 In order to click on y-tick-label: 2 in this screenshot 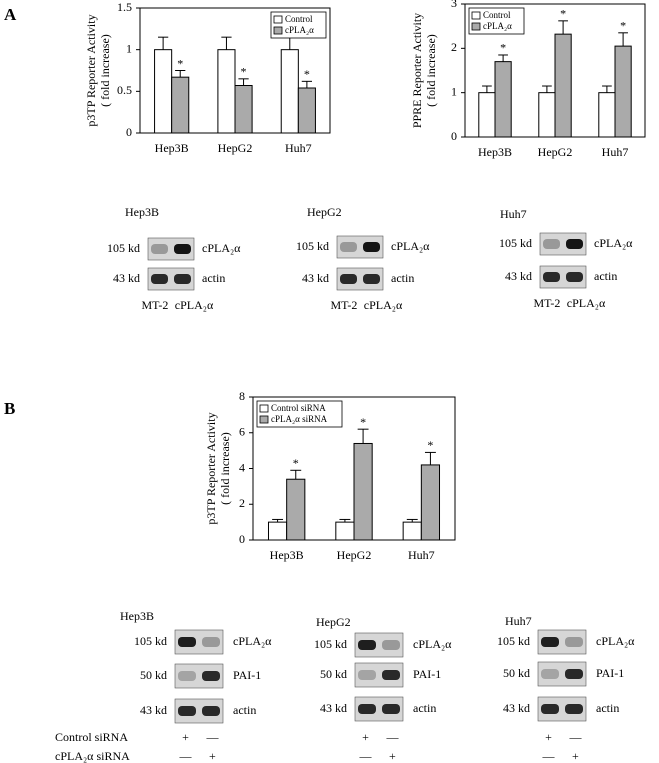, I will do `click(242, 503)`.